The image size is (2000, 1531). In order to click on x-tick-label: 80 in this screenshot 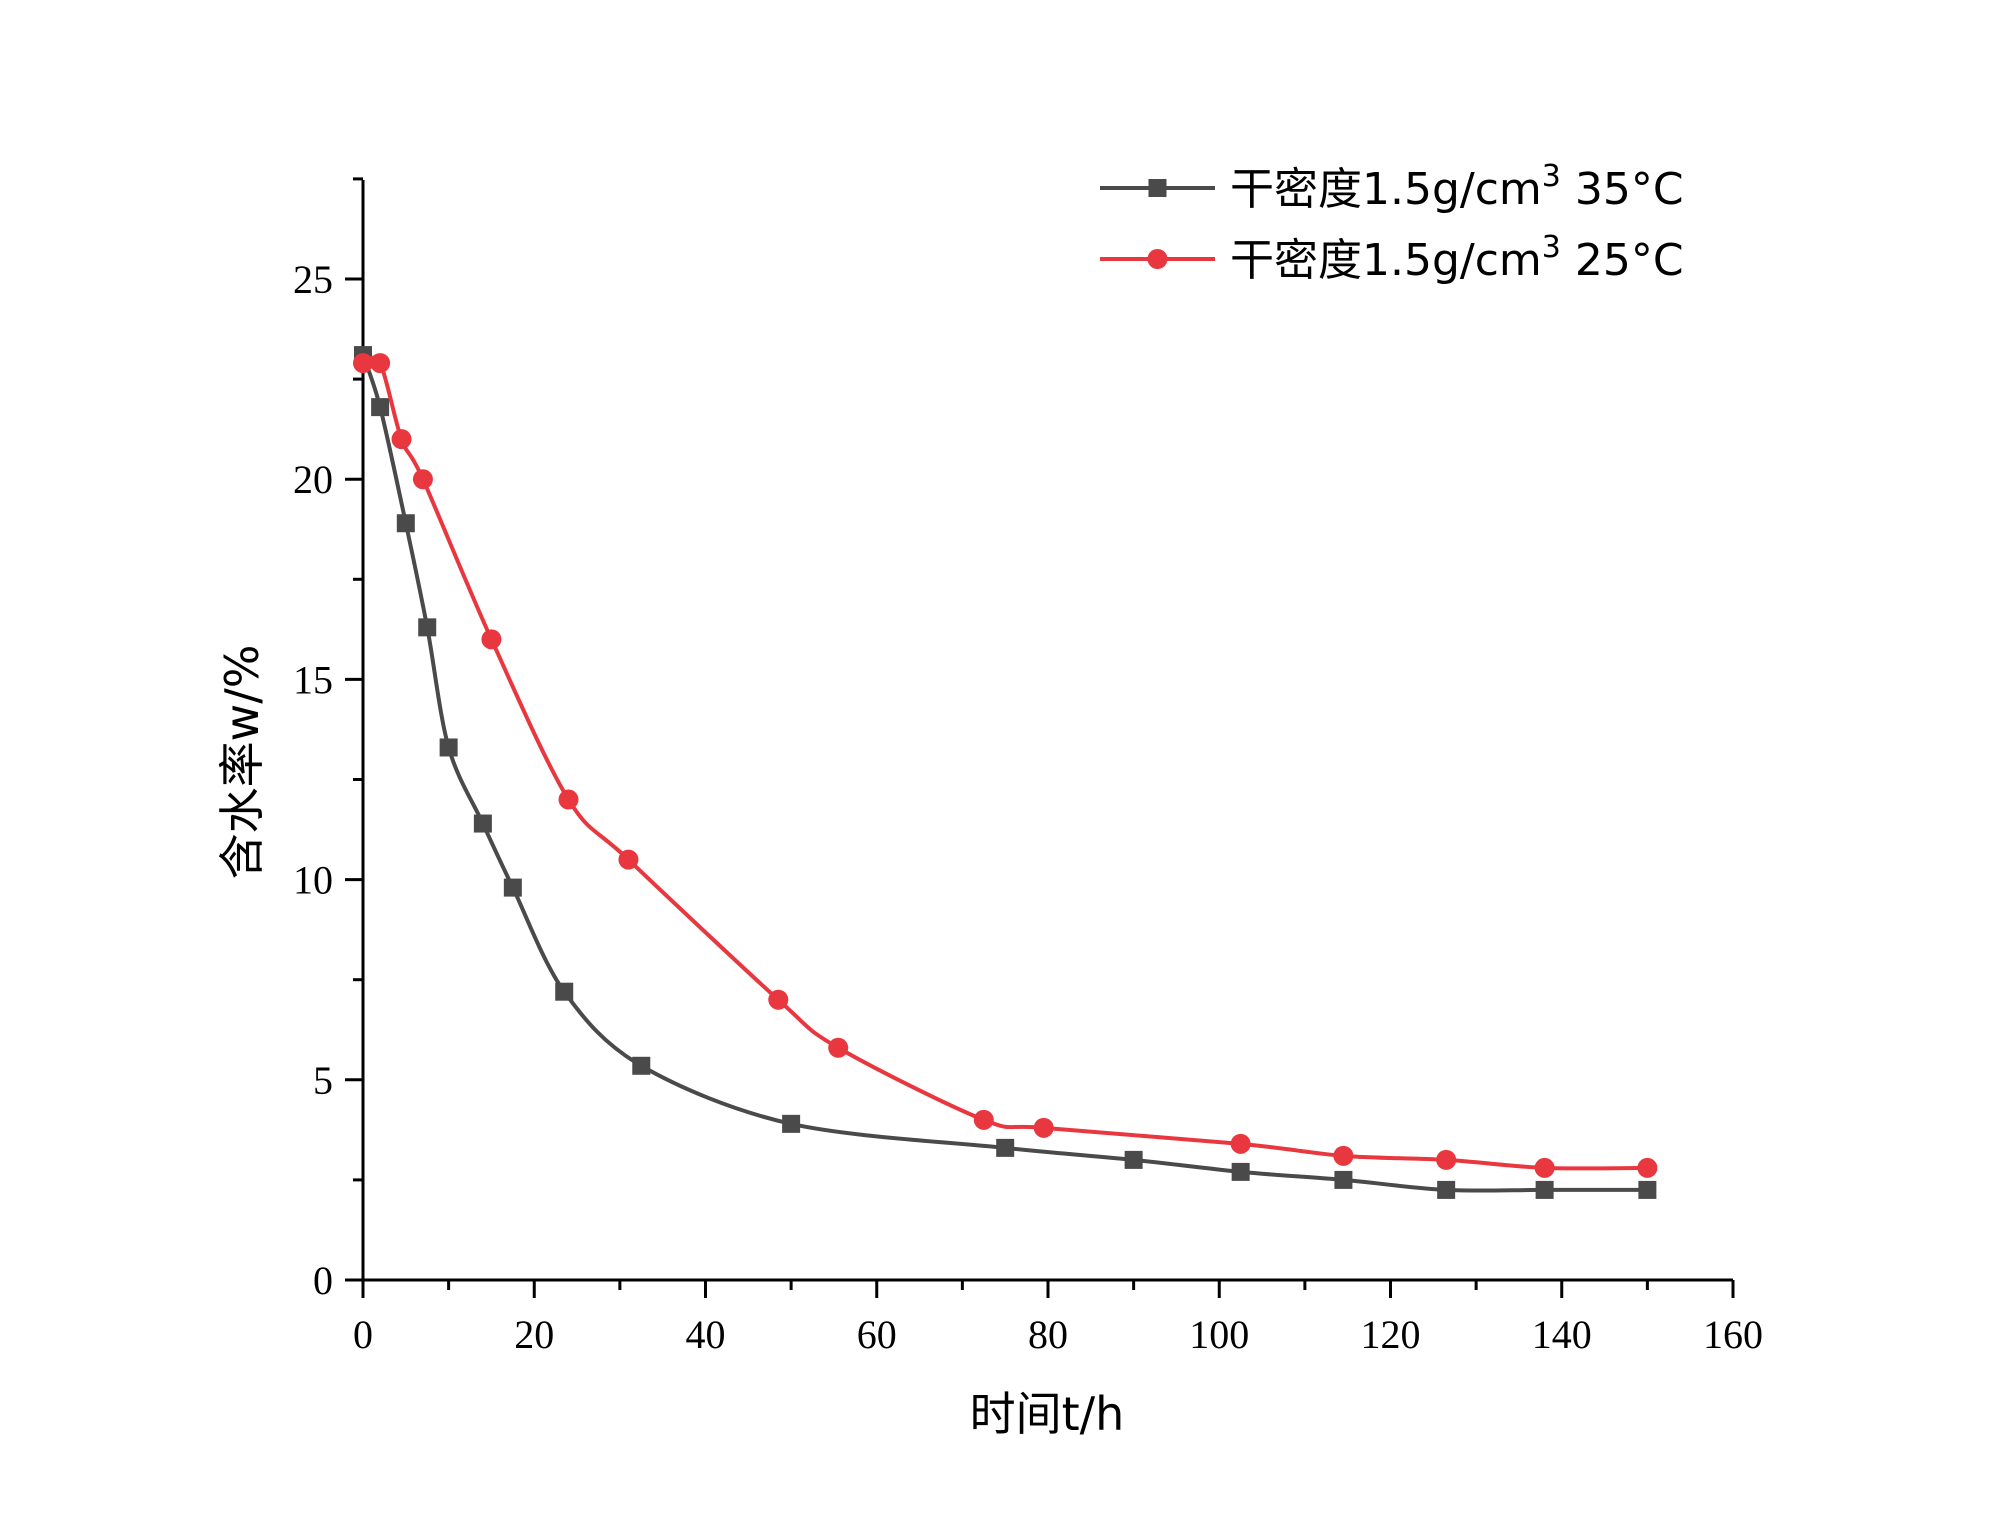, I will do `click(1048, 1334)`.